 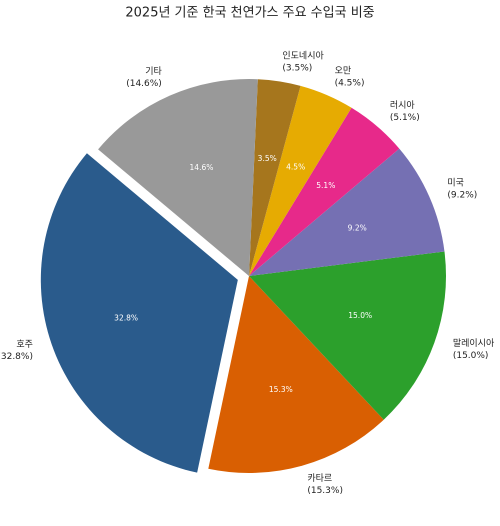 I want to click on slice-percent-label: (5.1%), so click(x=405, y=118).